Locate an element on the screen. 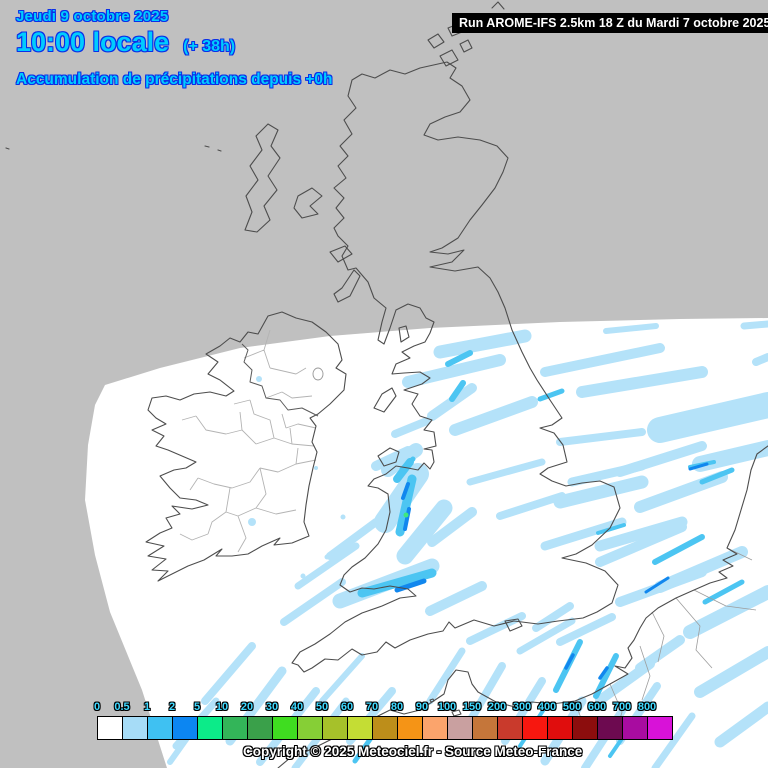 Image resolution: width=768 pixels, height=768 pixels. anglesey-island is located at coordinates (388, 457).